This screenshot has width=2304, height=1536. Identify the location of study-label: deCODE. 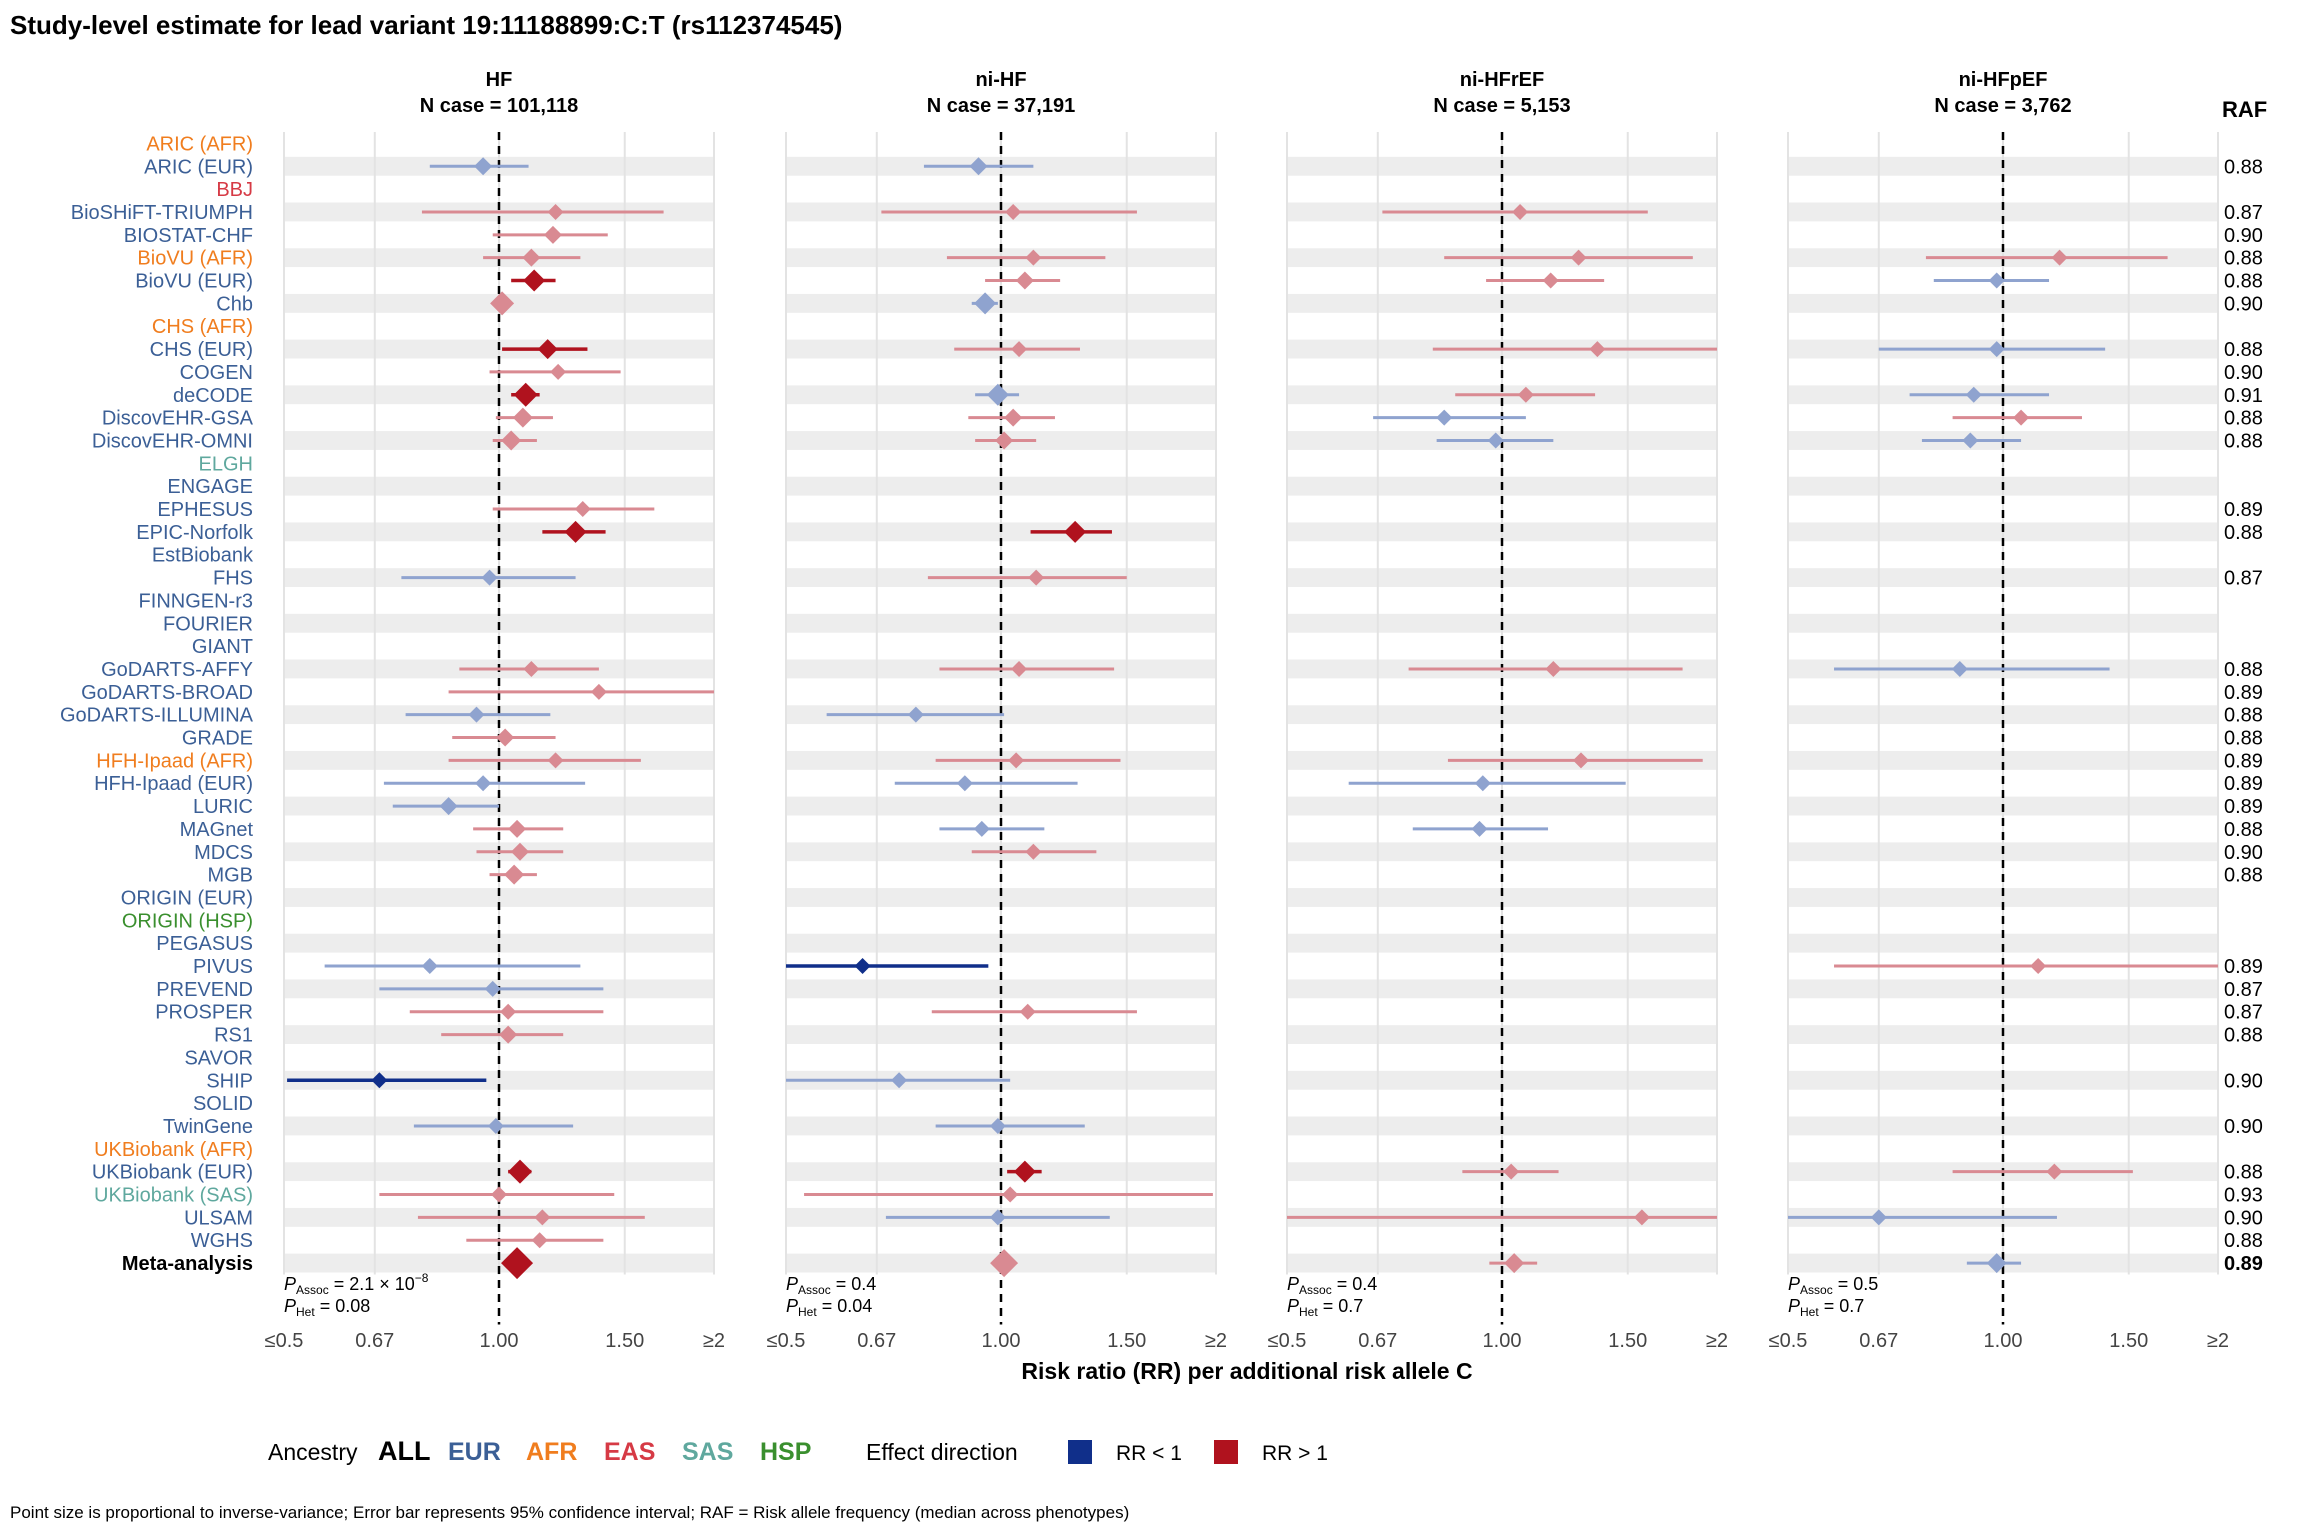
(213, 396).